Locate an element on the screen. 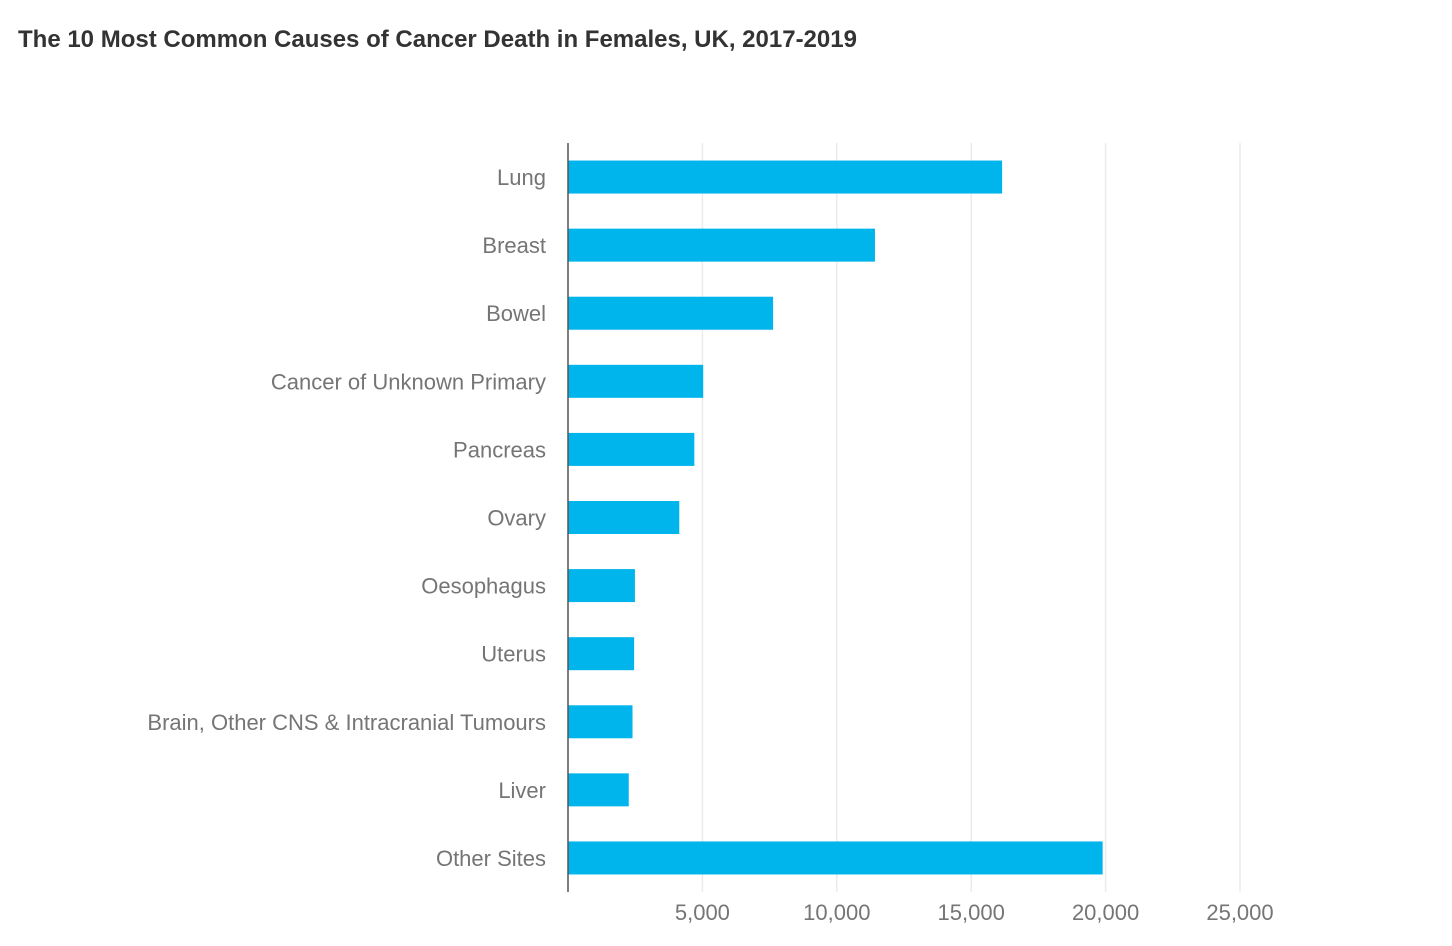 The width and height of the screenshot is (1452, 946). category-label: Breast is located at coordinates (514, 245).